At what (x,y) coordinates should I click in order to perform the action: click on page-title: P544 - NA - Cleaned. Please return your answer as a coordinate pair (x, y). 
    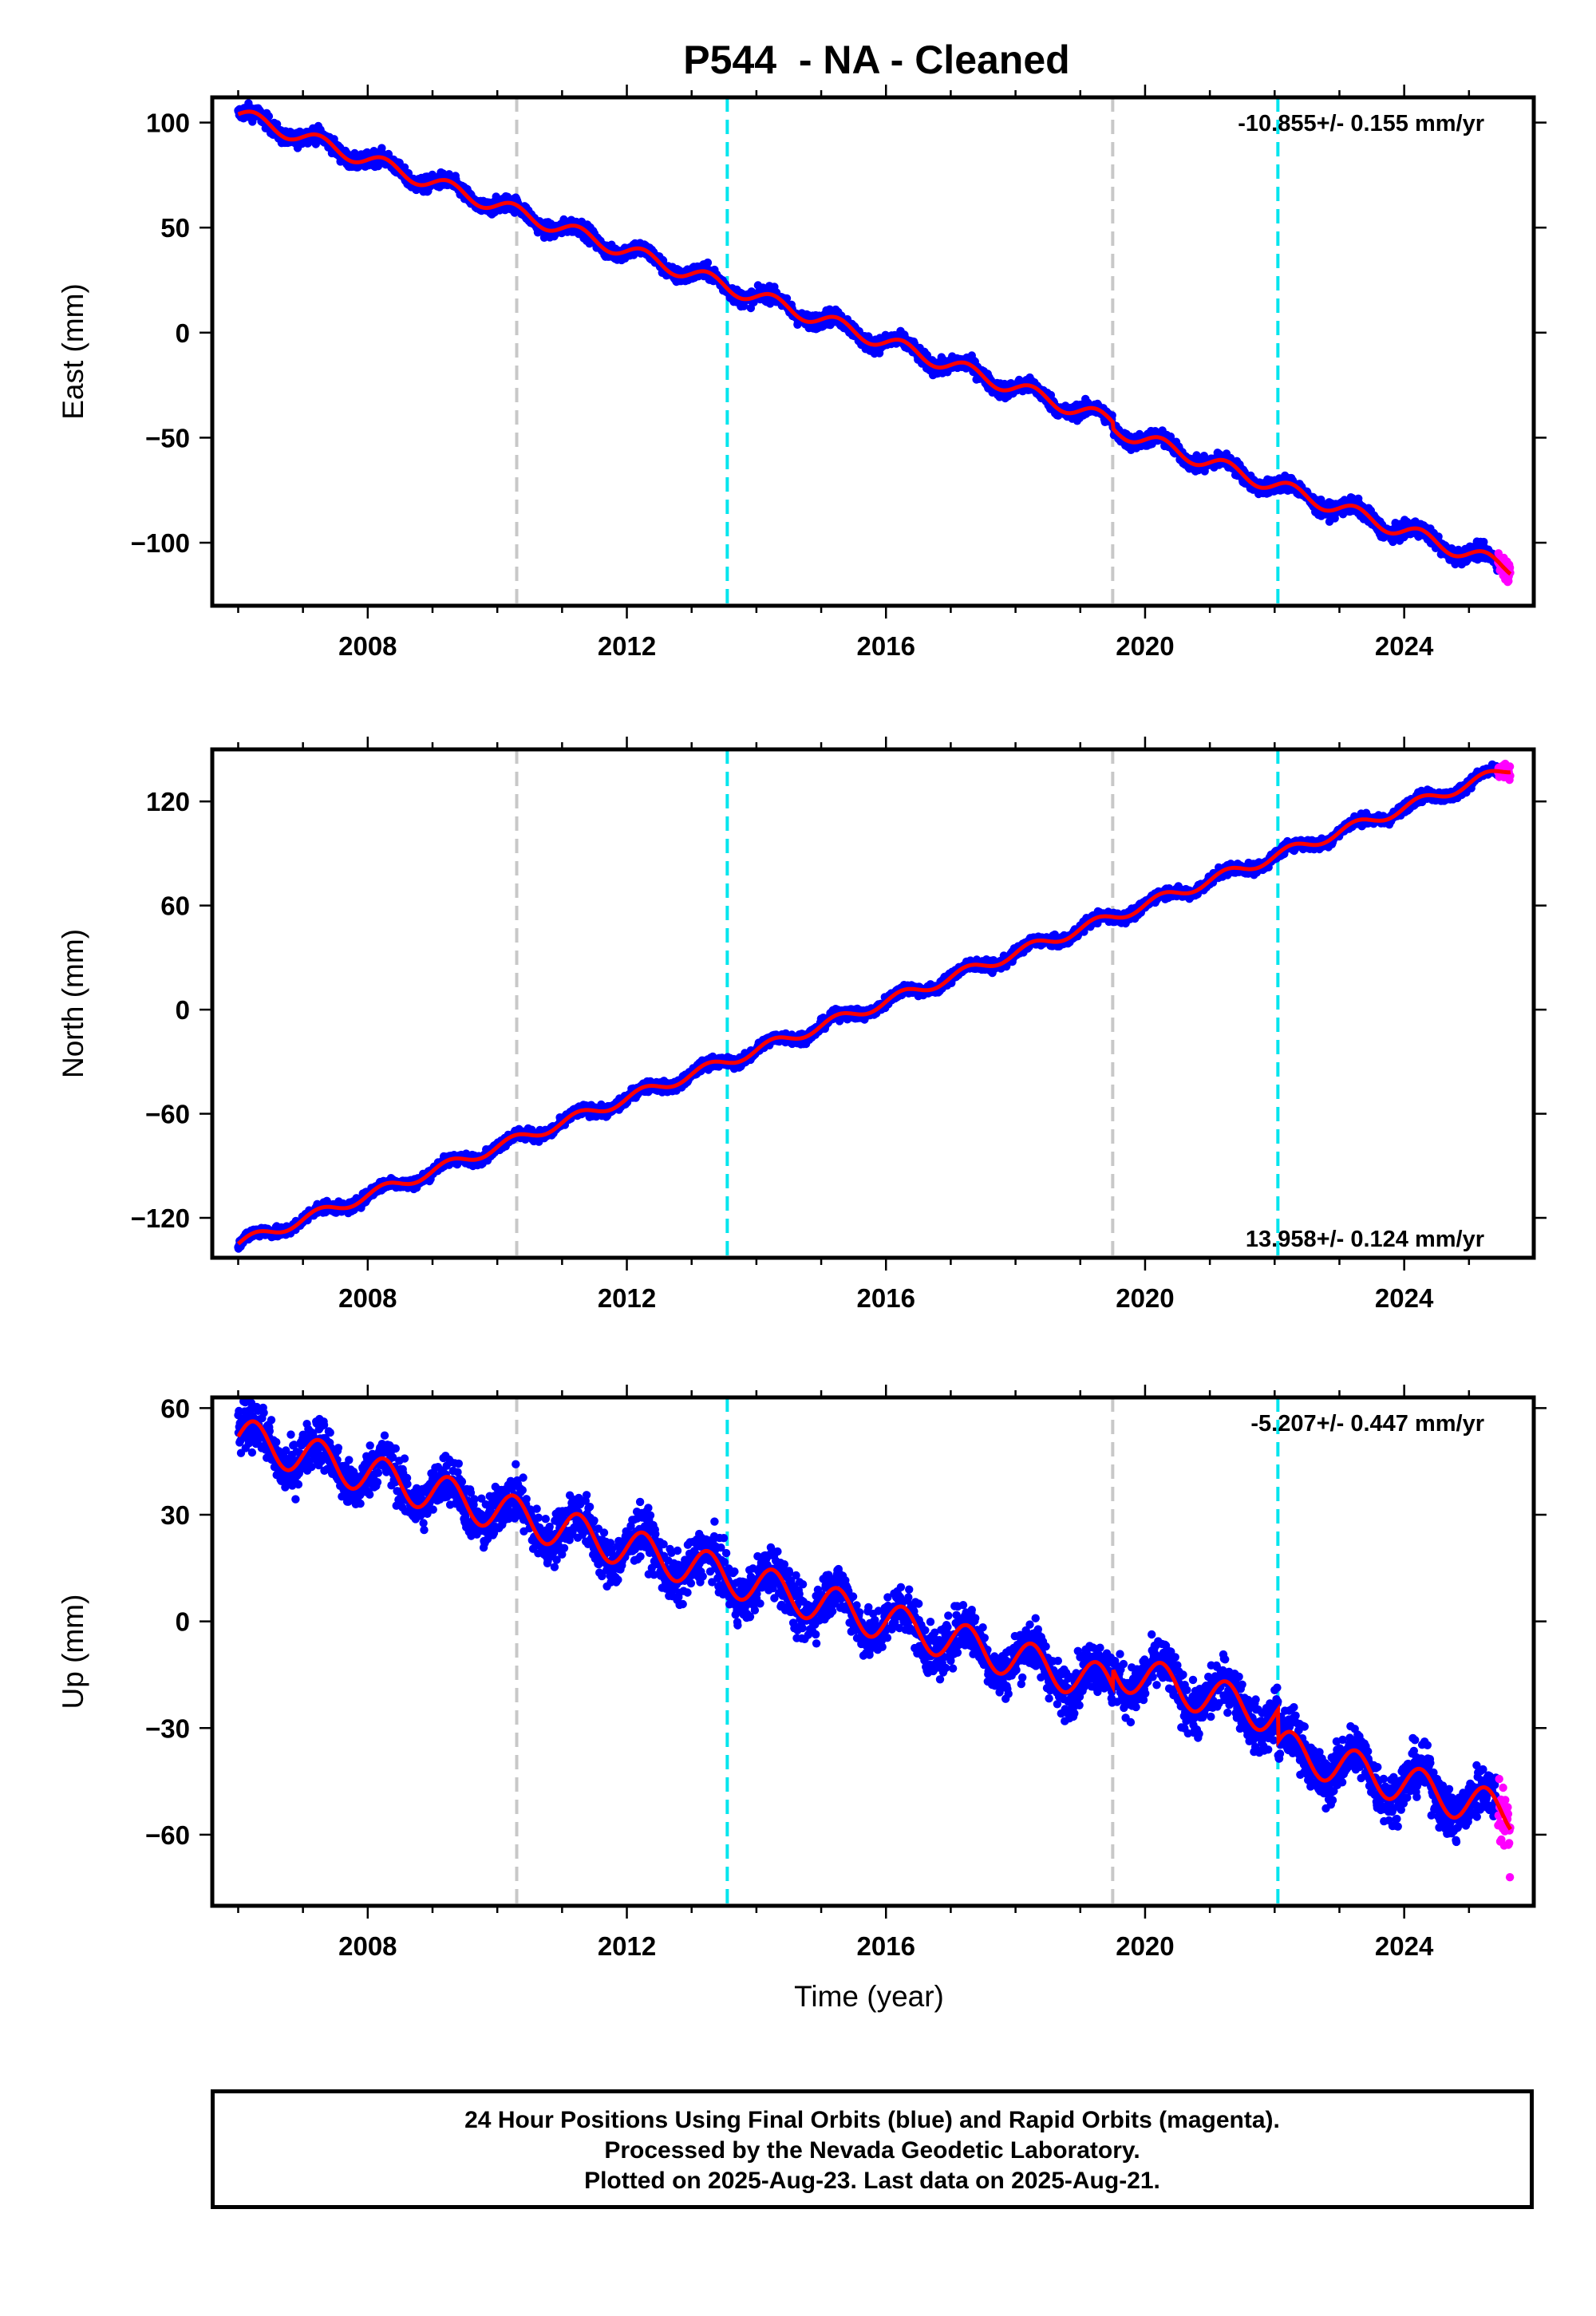
    Looking at the image, I should click on (876, 60).